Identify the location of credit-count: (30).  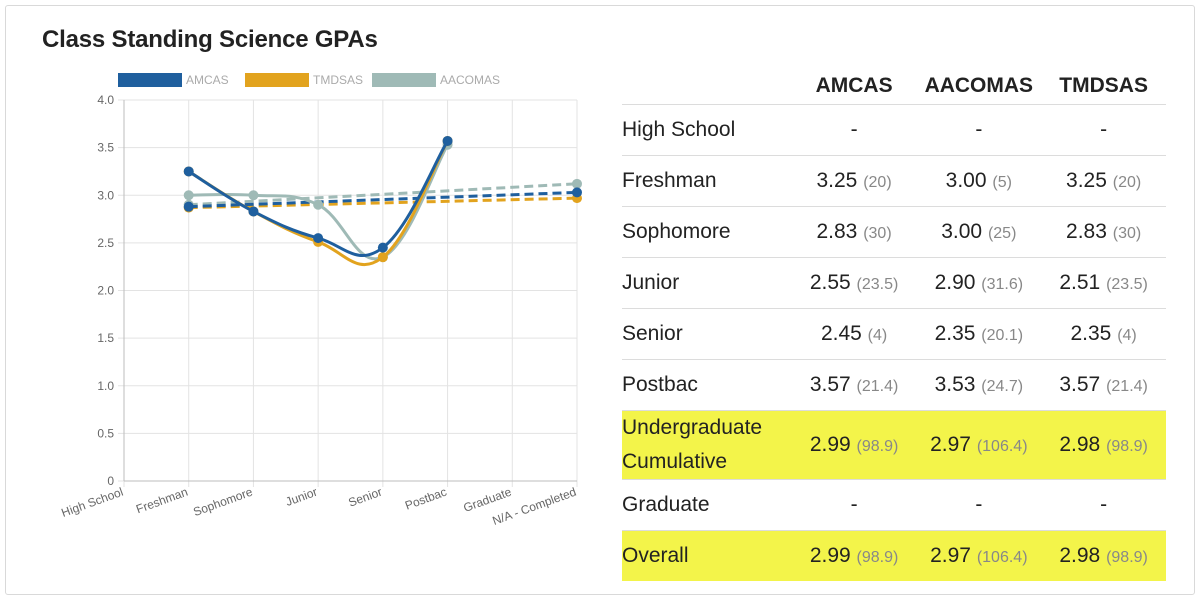
(1127, 233).